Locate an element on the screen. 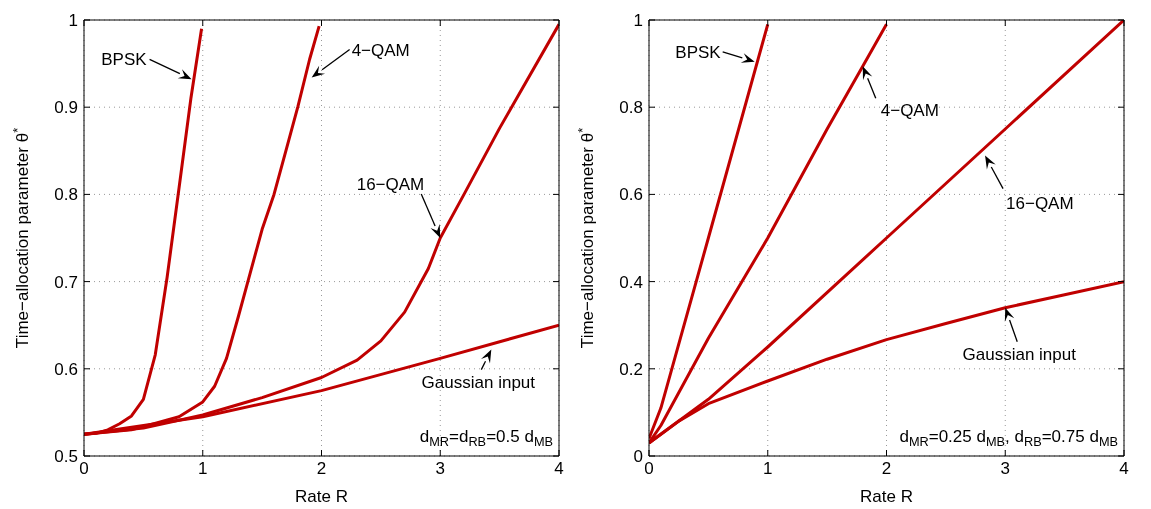 This screenshot has width=1151, height=509. y-tick-label: 0.7 is located at coordinates (66, 282).